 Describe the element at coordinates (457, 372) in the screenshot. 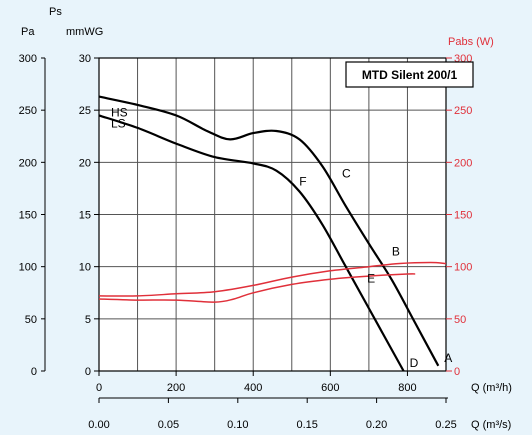

I see `w-tick-label: 0` at that location.